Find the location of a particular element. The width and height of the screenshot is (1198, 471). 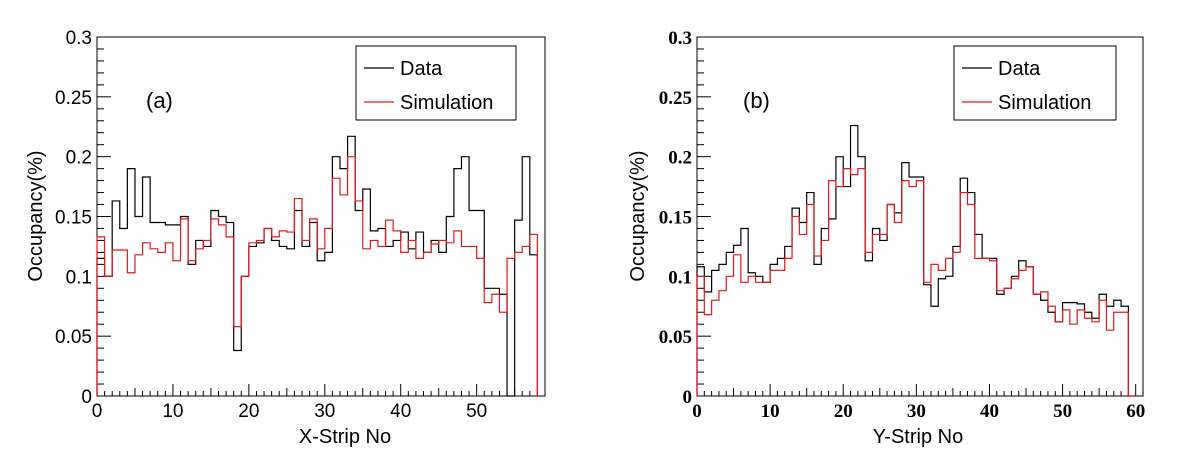

x-axis-label: X-Strip No is located at coordinates (345, 437).